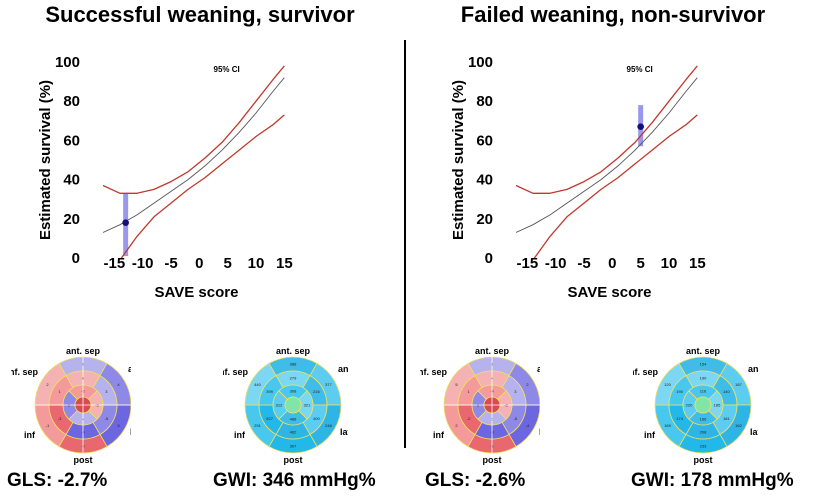  Describe the element at coordinates (516, 418) in the screenshot. I see `segment-value: -5` at that location.